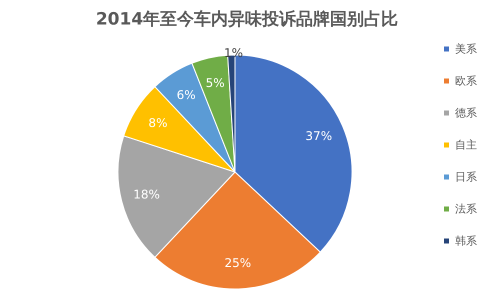 This screenshot has height=290, width=494. Describe the element at coordinates (466, 241) in the screenshot. I see `legend-label: 韩系` at that location.